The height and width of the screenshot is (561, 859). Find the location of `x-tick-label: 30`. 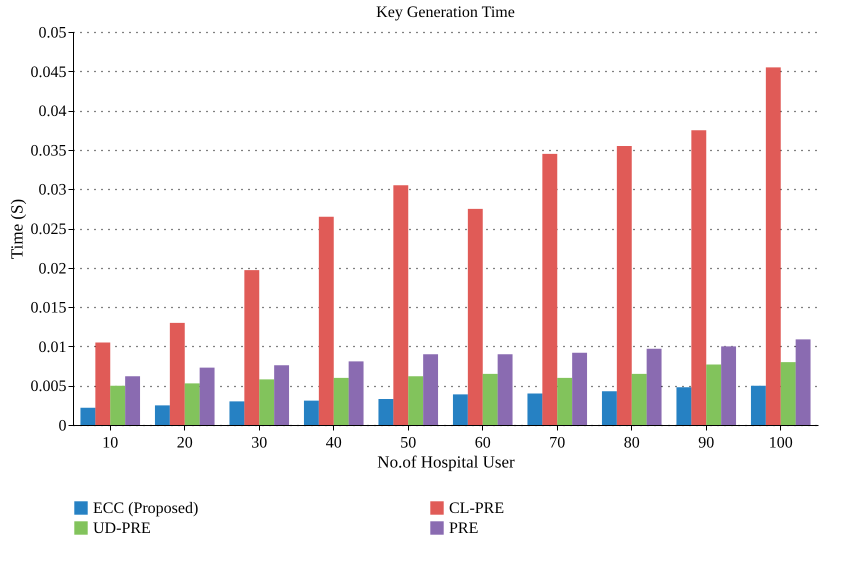

x-tick-label: 30 is located at coordinates (259, 443).